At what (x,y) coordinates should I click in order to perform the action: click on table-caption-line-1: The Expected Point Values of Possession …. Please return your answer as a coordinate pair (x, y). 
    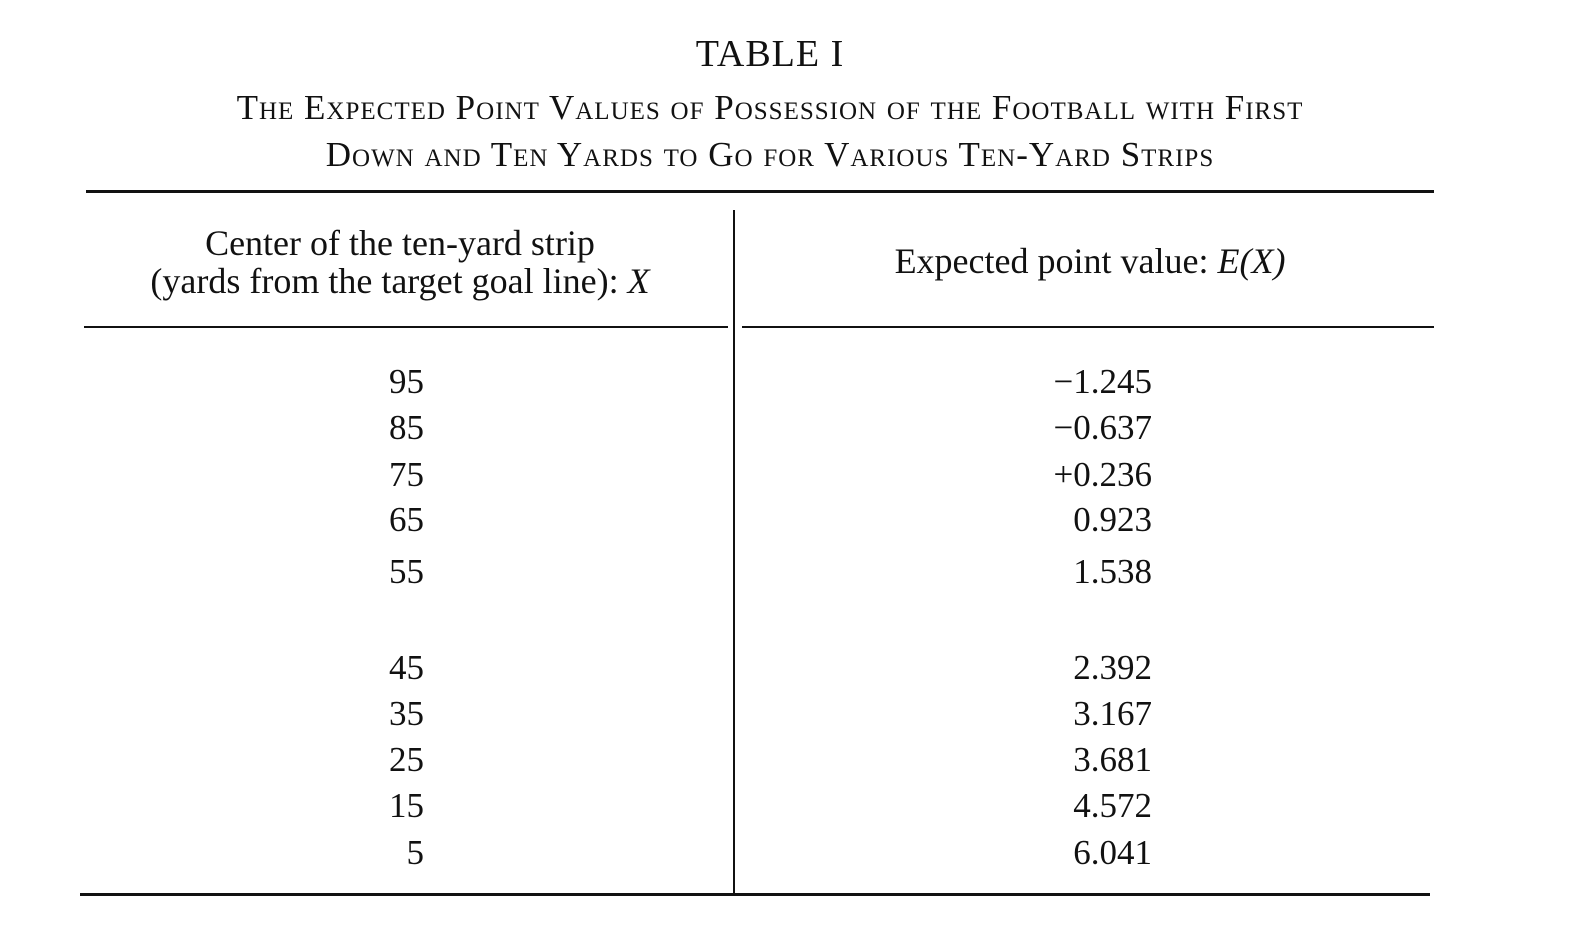
    Looking at the image, I should click on (770, 107).